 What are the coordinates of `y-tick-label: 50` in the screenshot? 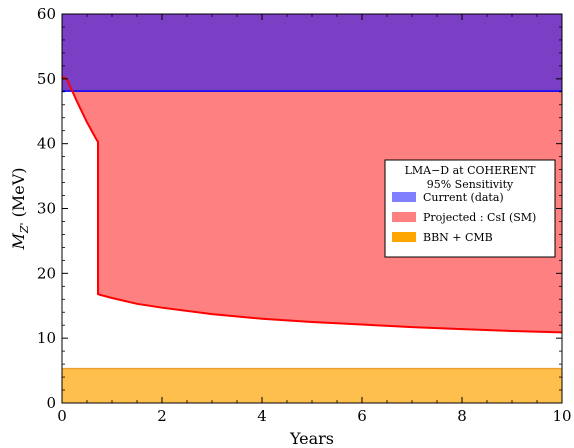 It's located at (46, 79).